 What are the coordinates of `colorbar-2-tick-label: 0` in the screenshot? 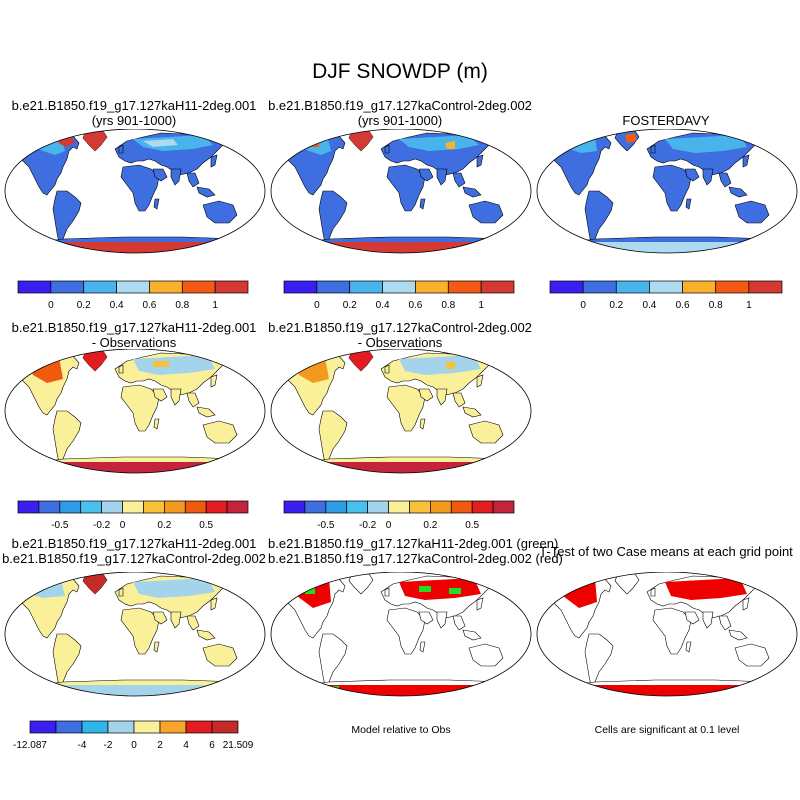 It's located at (317, 305).